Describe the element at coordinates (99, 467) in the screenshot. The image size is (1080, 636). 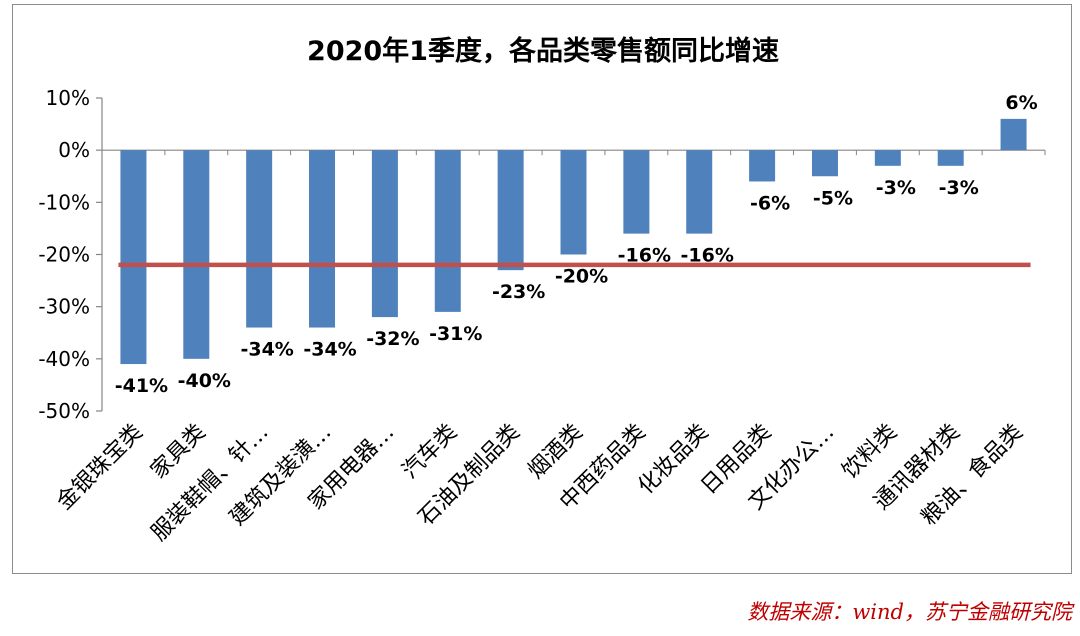
I see `category-label: 金银珠宝类` at that location.